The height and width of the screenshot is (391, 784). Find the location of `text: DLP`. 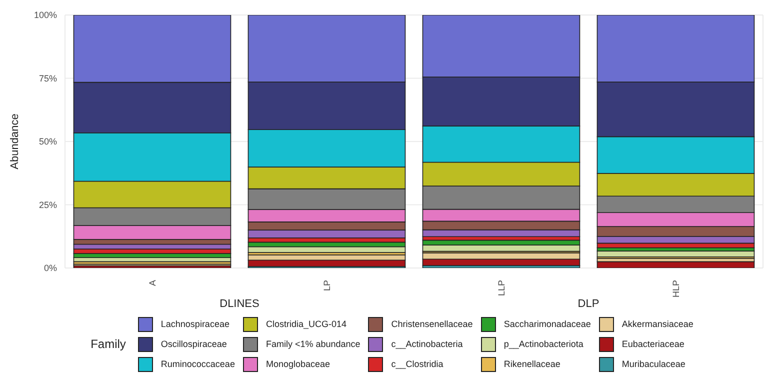

text: DLP is located at coordinates (588, 304).